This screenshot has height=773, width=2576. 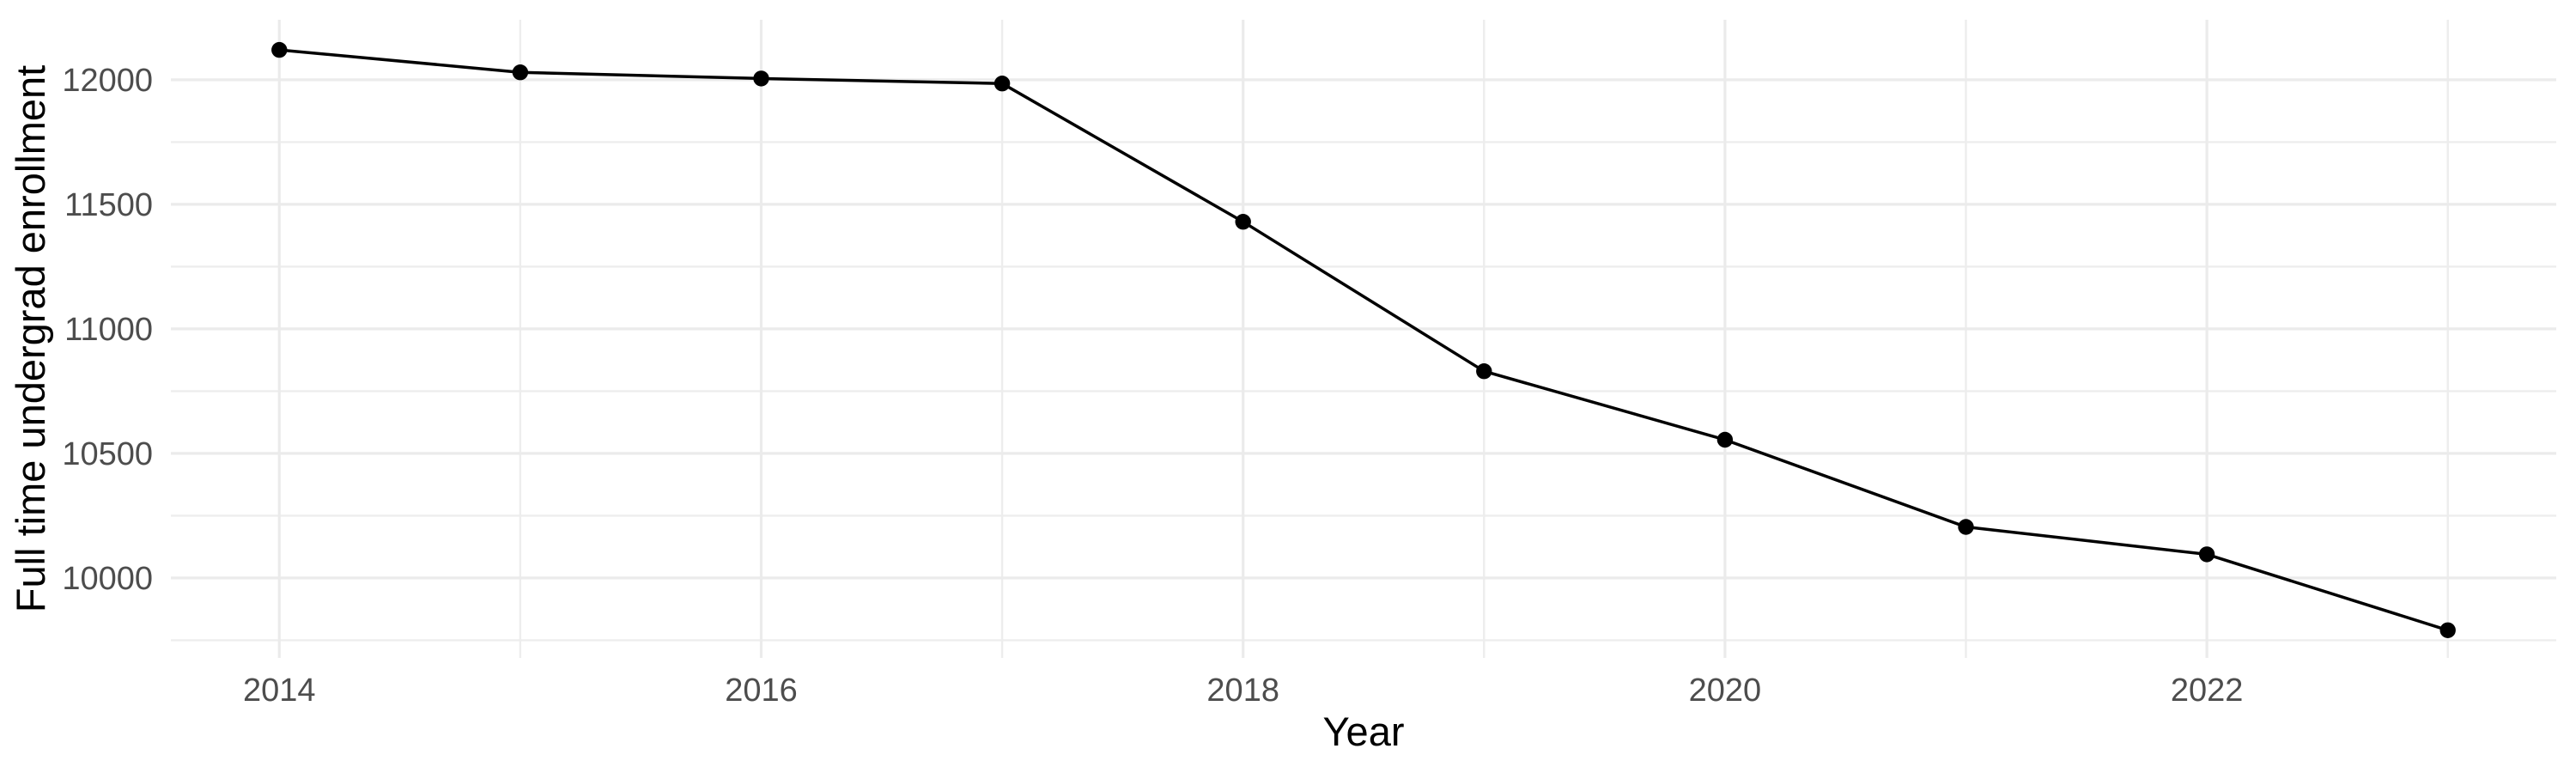 I want to click on y-axis-tick-labels: 10000 10500 11000 11500 12000, so click(x=107, y=330).